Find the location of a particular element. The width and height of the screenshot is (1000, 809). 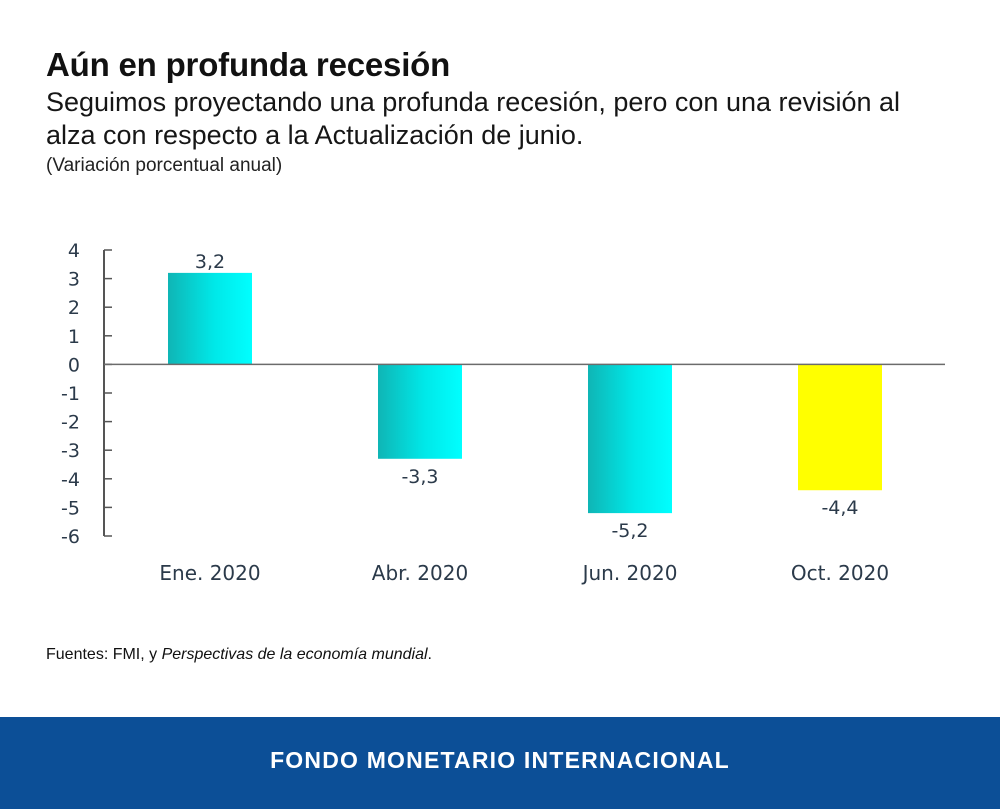

y-tick-label: -6 is located at coordinates (70, 537).